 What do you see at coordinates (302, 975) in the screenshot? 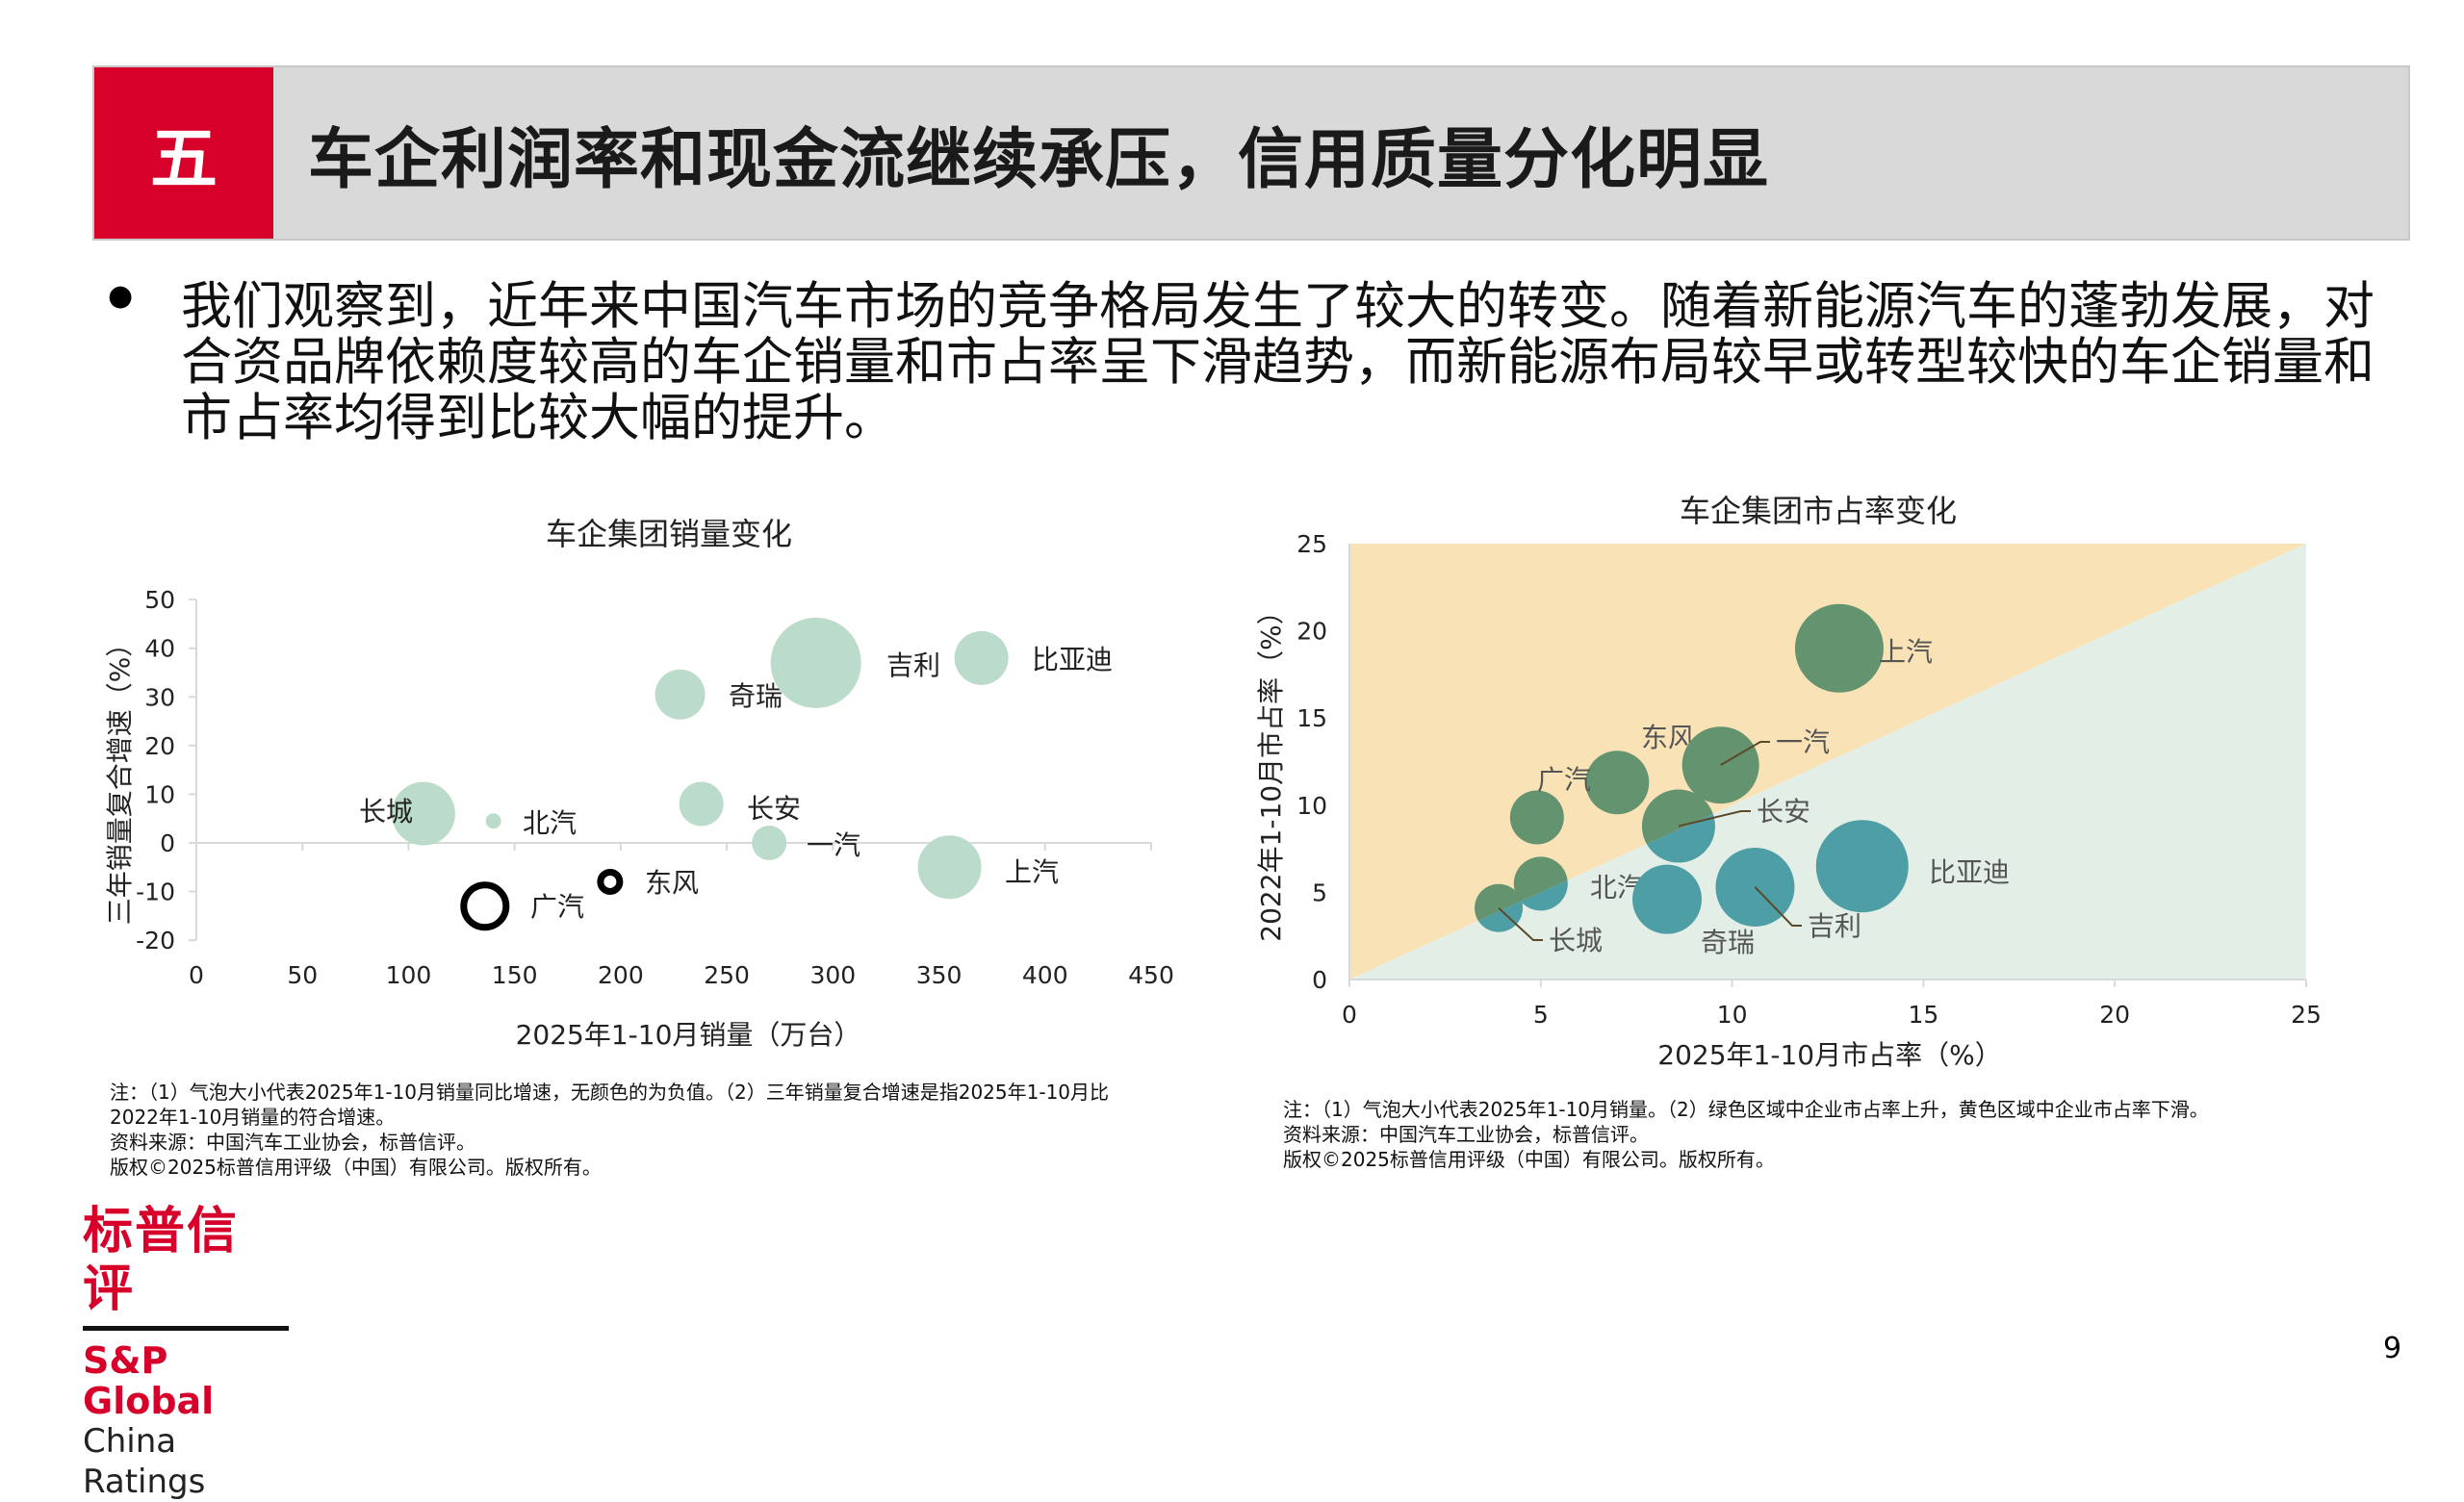
I see `x-tick-label: 50` at bounding box center [302, 975].